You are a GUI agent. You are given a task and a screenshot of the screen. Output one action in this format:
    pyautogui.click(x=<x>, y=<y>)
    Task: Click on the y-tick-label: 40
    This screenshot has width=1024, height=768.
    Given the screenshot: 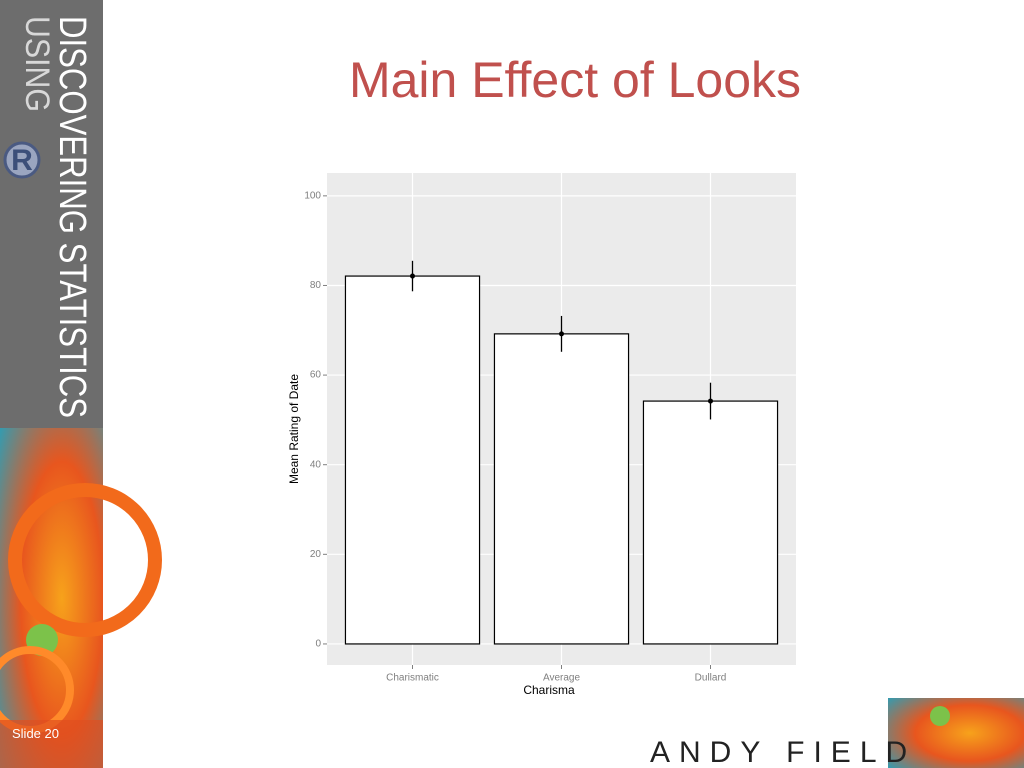 What is the action you would take?
    pyautogui.click(x=316, y=464)
    